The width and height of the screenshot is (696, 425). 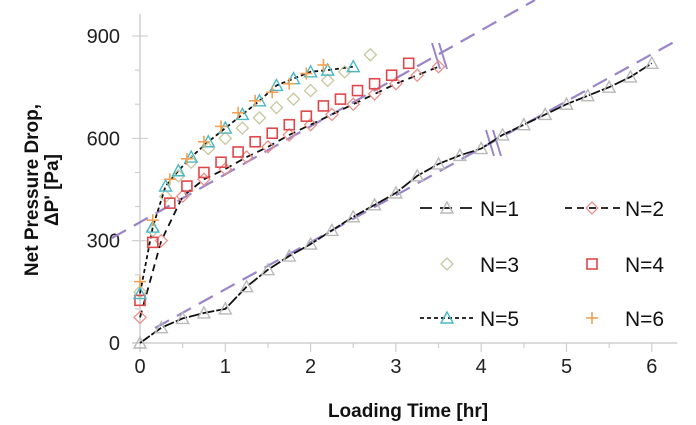 What do you see at coordinates (225, 367) in the screenshot?
I see `x-tick-label: 1` at bounding box center [225, 367].